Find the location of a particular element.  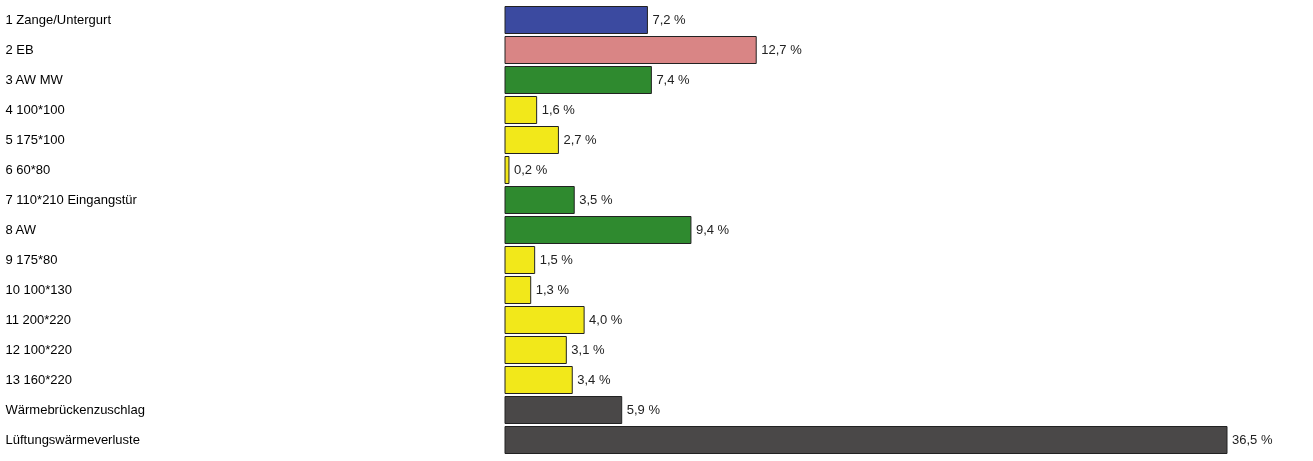

data-label: 1,5 % is located at coordinates (556, 259).